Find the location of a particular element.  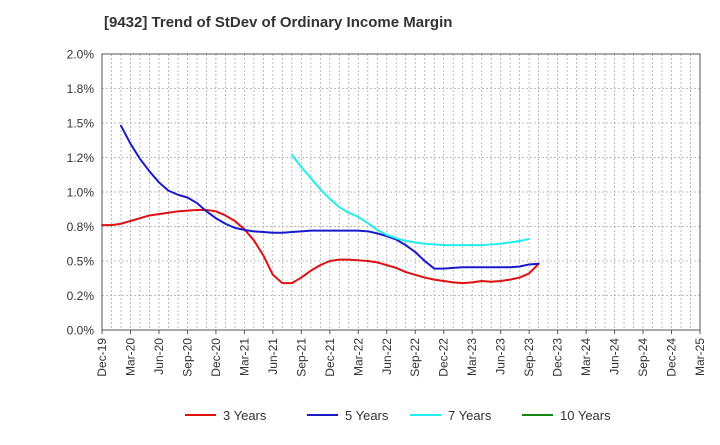

x-tick-label: Jun-22 is located at coordinates (387, 356).